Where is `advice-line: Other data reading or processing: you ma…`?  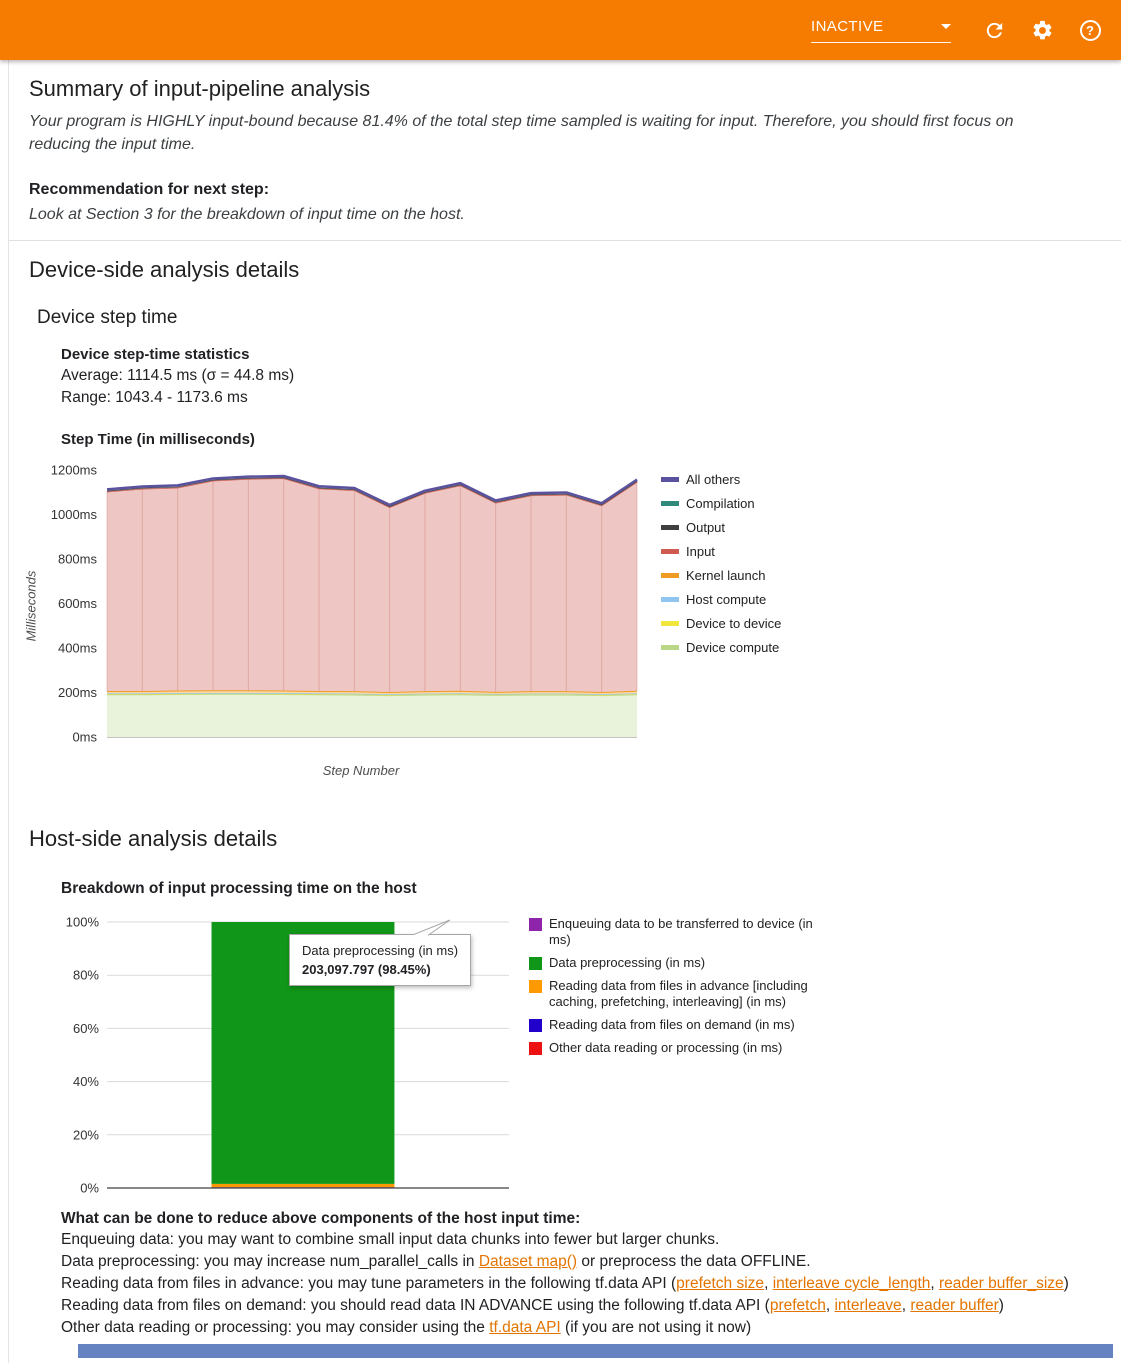 advice-line: Other data reading or processing: you ma… is located at coordinates (406, 1327).